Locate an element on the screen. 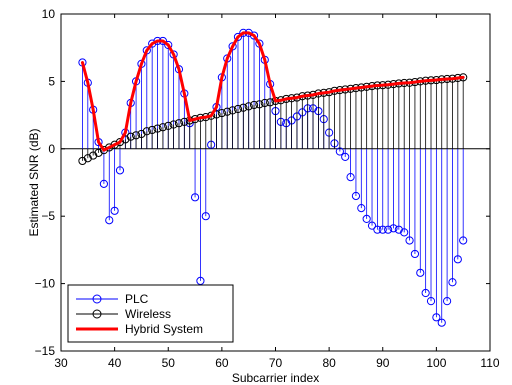 This screenshot has width=512, height=385. legend-box is located at coordinates (150, 313).